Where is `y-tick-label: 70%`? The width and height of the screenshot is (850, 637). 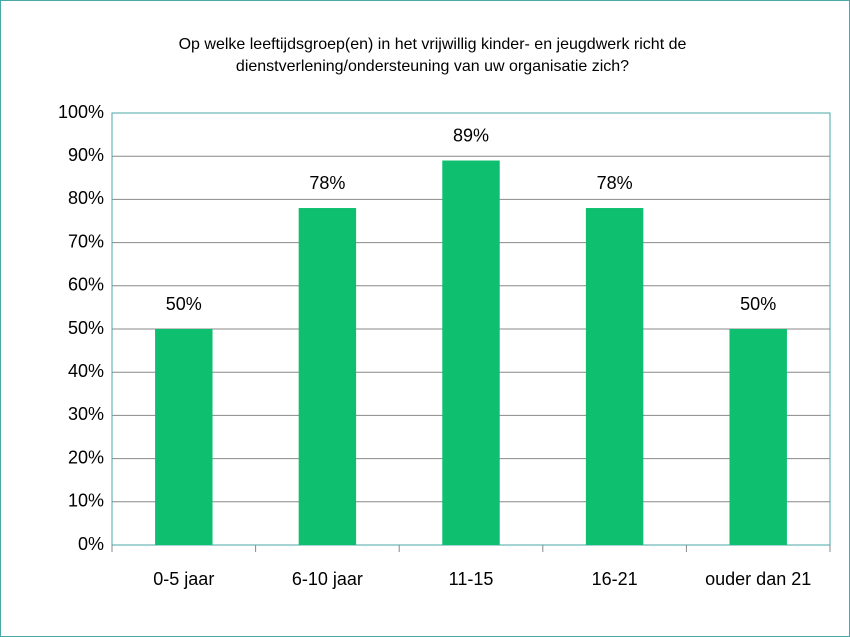
y-tick-label: 70% is located at coordinates (86, 241).